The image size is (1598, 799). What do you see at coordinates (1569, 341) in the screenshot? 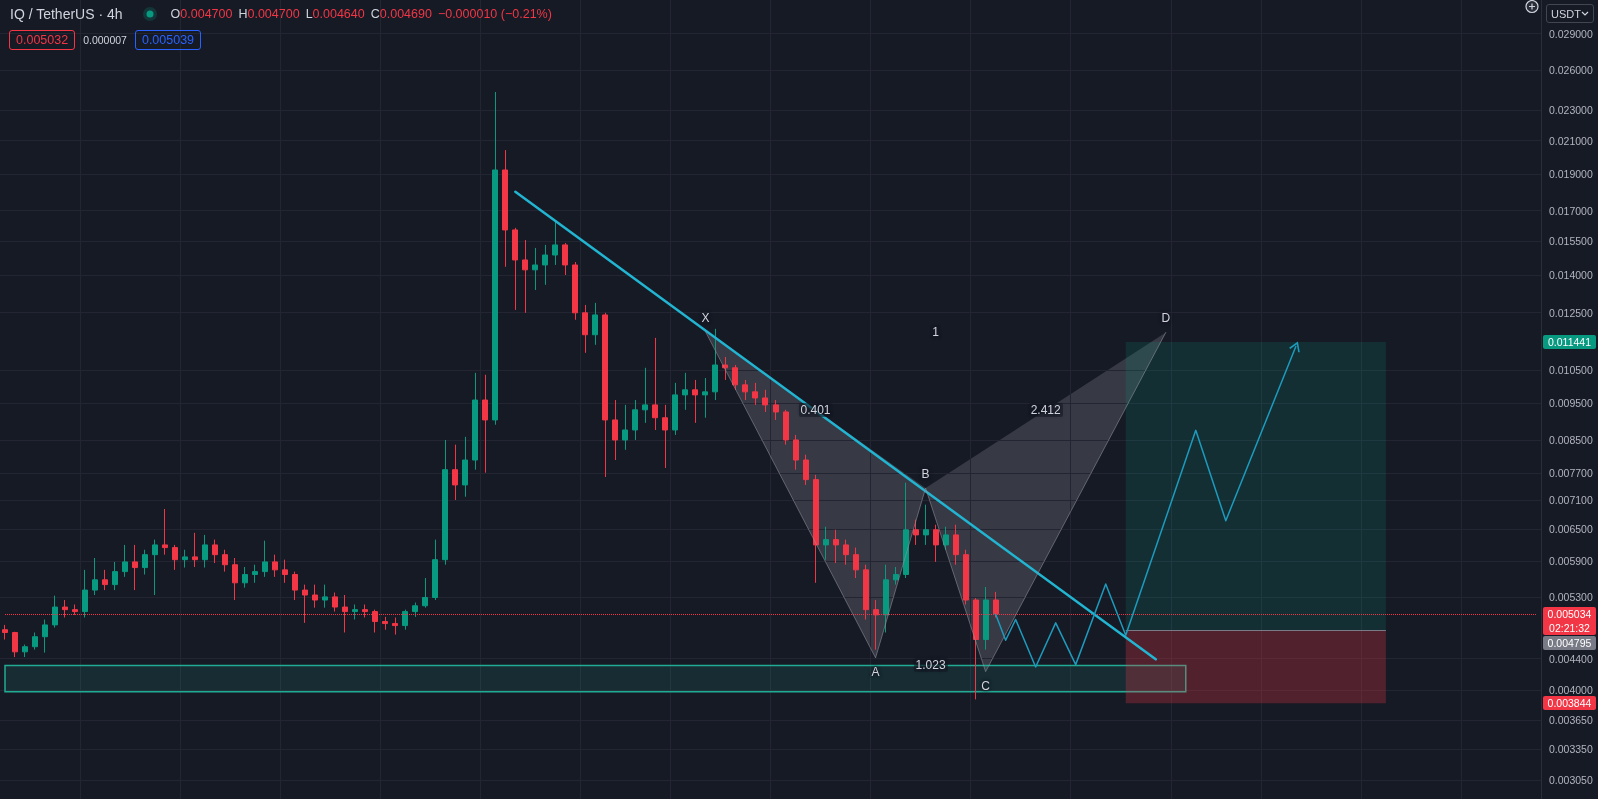
I see `text: 0.011441` at bounding box center [1569, 341].